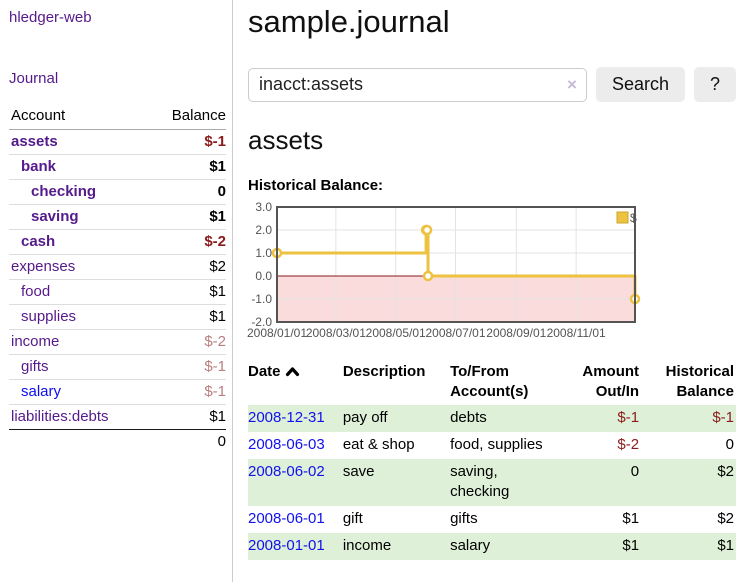 Image resolution: width=742 pixels, height=582 pixels. Describe the element at coordinates (378, 444) in the screenshot. I see `transaction-description: eat & shop` at that location.